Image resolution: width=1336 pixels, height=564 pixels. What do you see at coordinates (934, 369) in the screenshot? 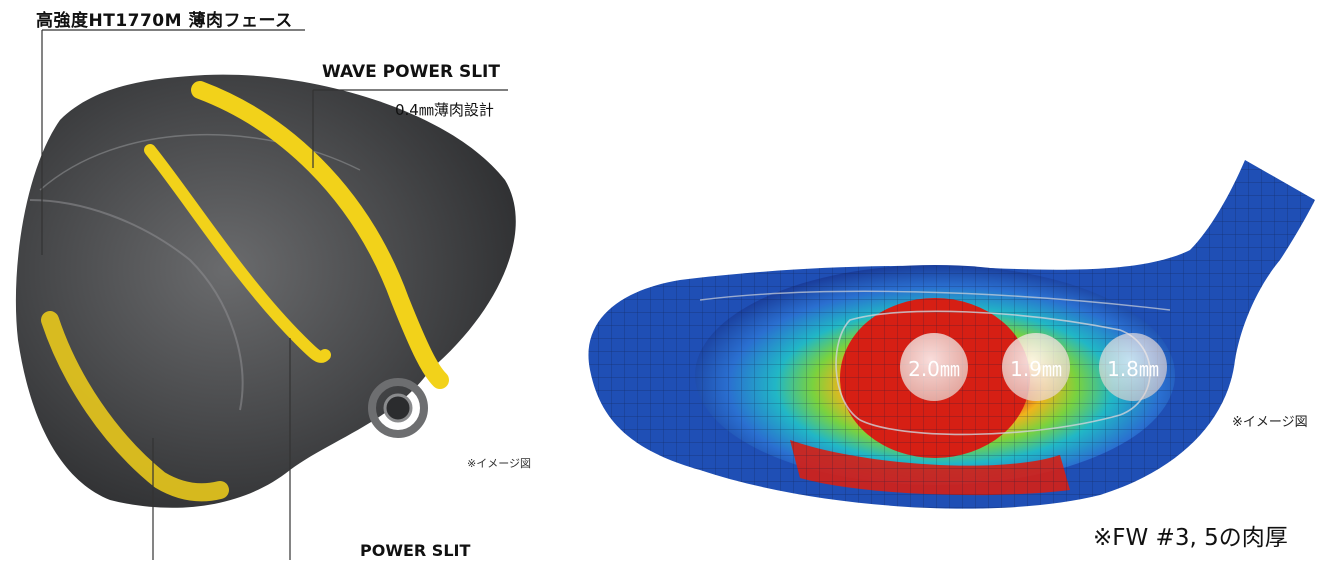
I see `thickness-value-1: 2.0㎜` at bounding box center [934, 369].